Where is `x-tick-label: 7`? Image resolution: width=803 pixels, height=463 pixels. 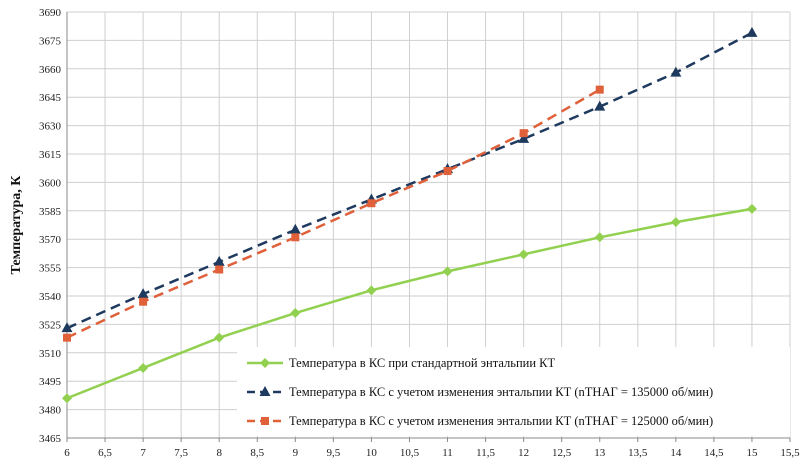
x-tick-label: 7 is located at coordinates (143, 453).